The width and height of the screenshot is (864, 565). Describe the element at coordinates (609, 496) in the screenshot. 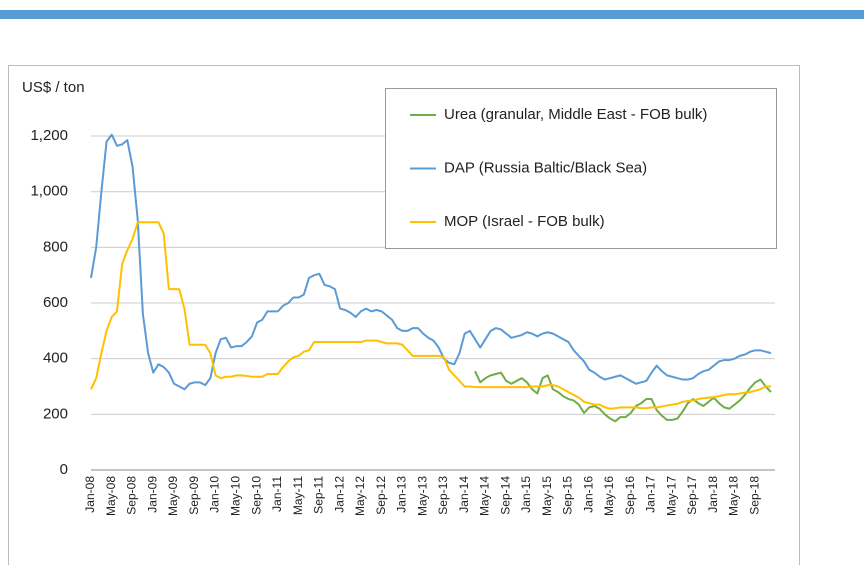

I see `x-tick-label: May-16` at that location.